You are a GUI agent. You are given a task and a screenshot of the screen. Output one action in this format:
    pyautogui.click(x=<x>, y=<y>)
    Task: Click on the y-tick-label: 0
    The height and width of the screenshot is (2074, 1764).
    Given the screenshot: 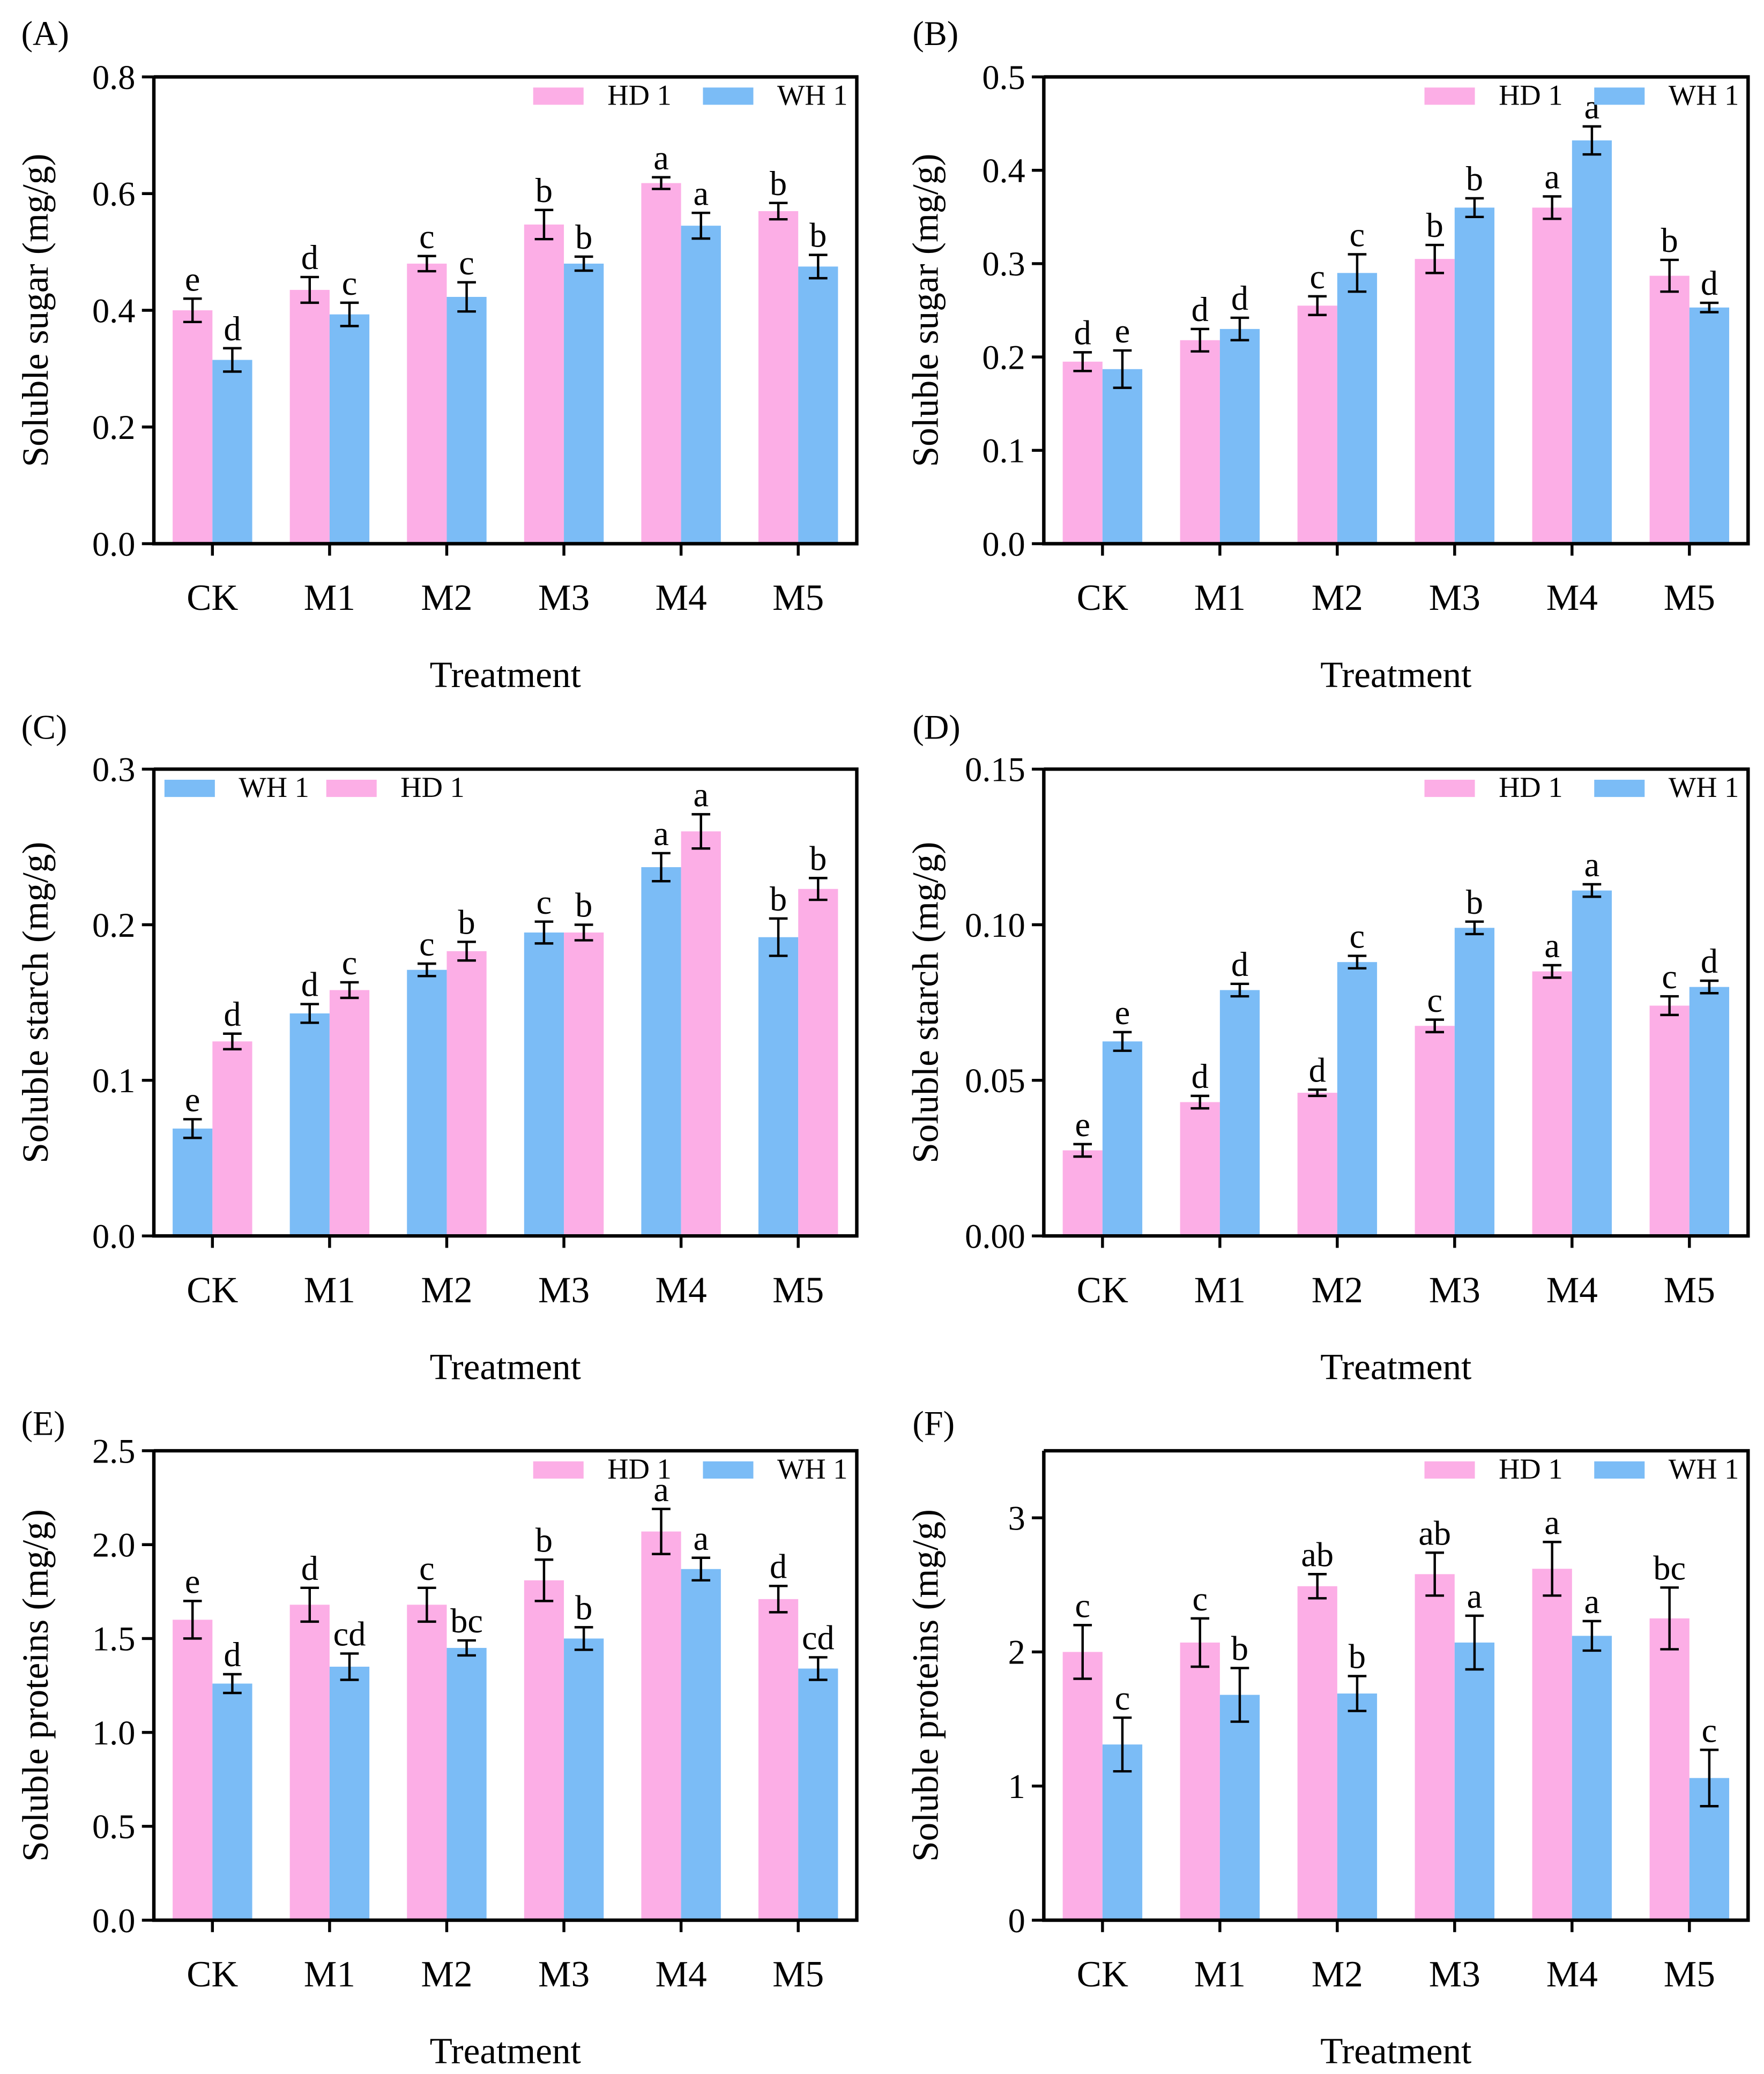 What is the action you would take?
    pyautogui.click(x=1016, y=1920)
    